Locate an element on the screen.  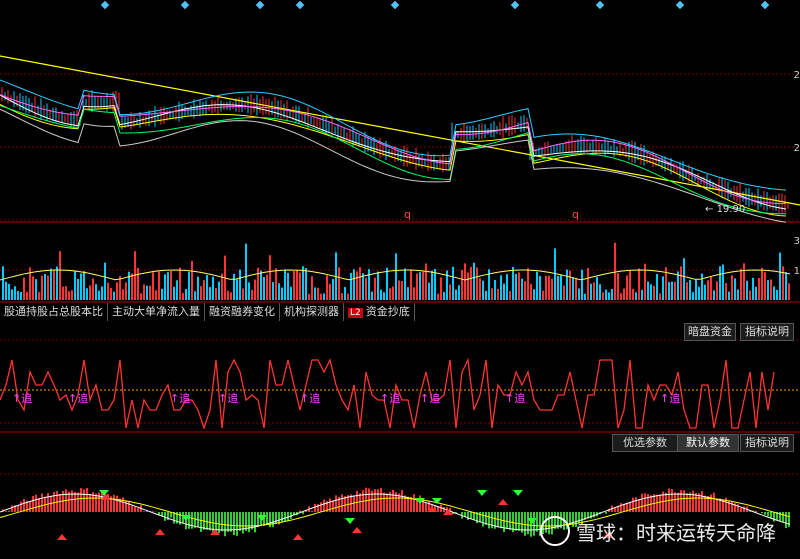
tab-active-big-order-inflow: 主动大单净流入量 is located at coordinates (156, 312).